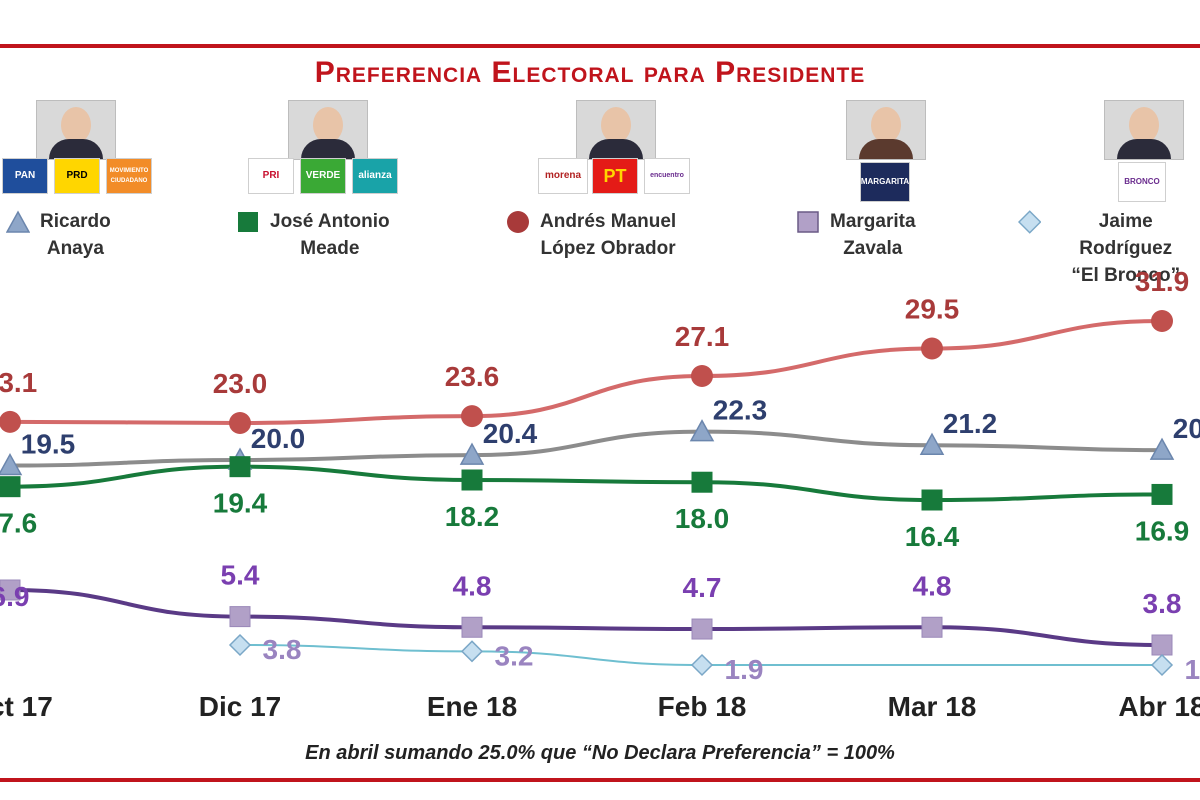 The height and width of the screenshot is (800, 1200). Describe the element at coordinates (472, 376) in the screenshot. I see `data-label-amlo: 23.6` at that location.